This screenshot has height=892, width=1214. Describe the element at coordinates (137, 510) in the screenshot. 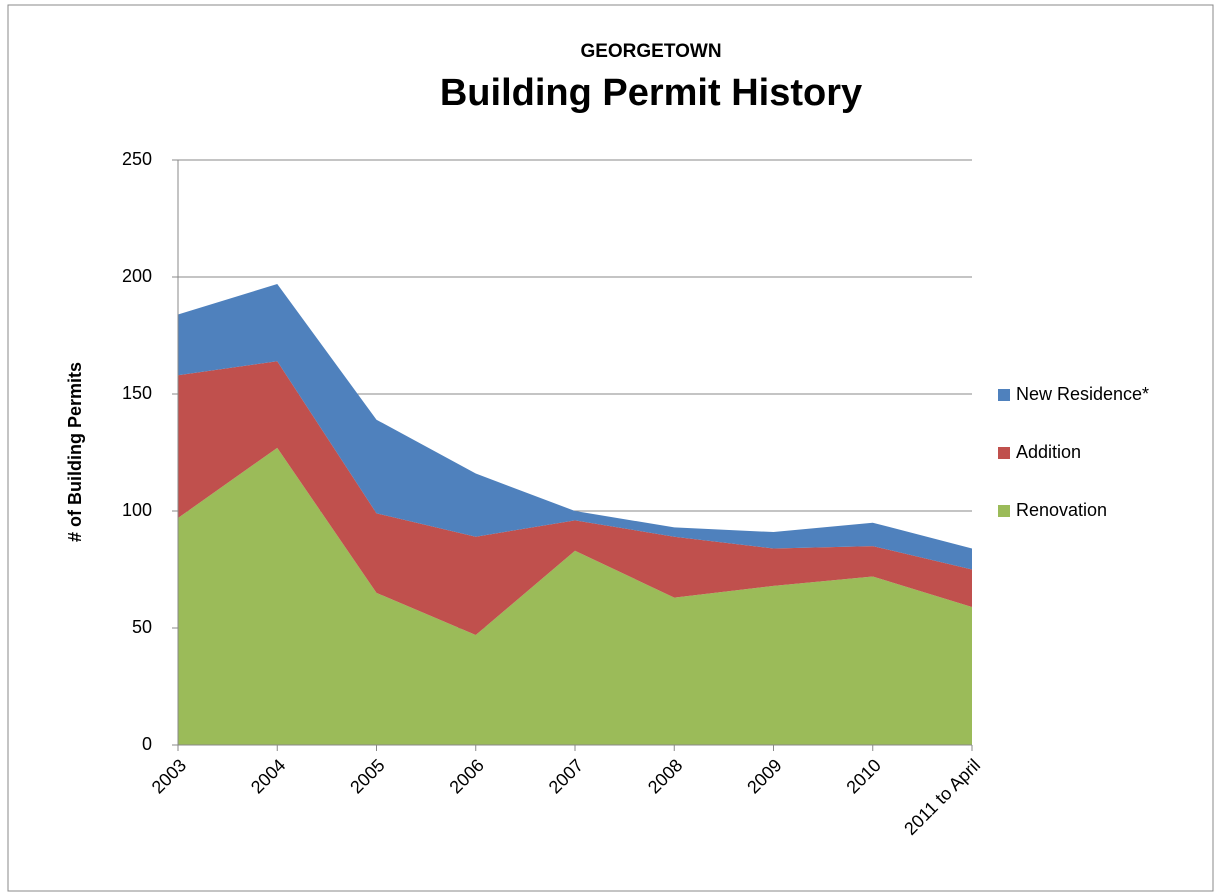

I see `y-tick-label: 100` at that location.